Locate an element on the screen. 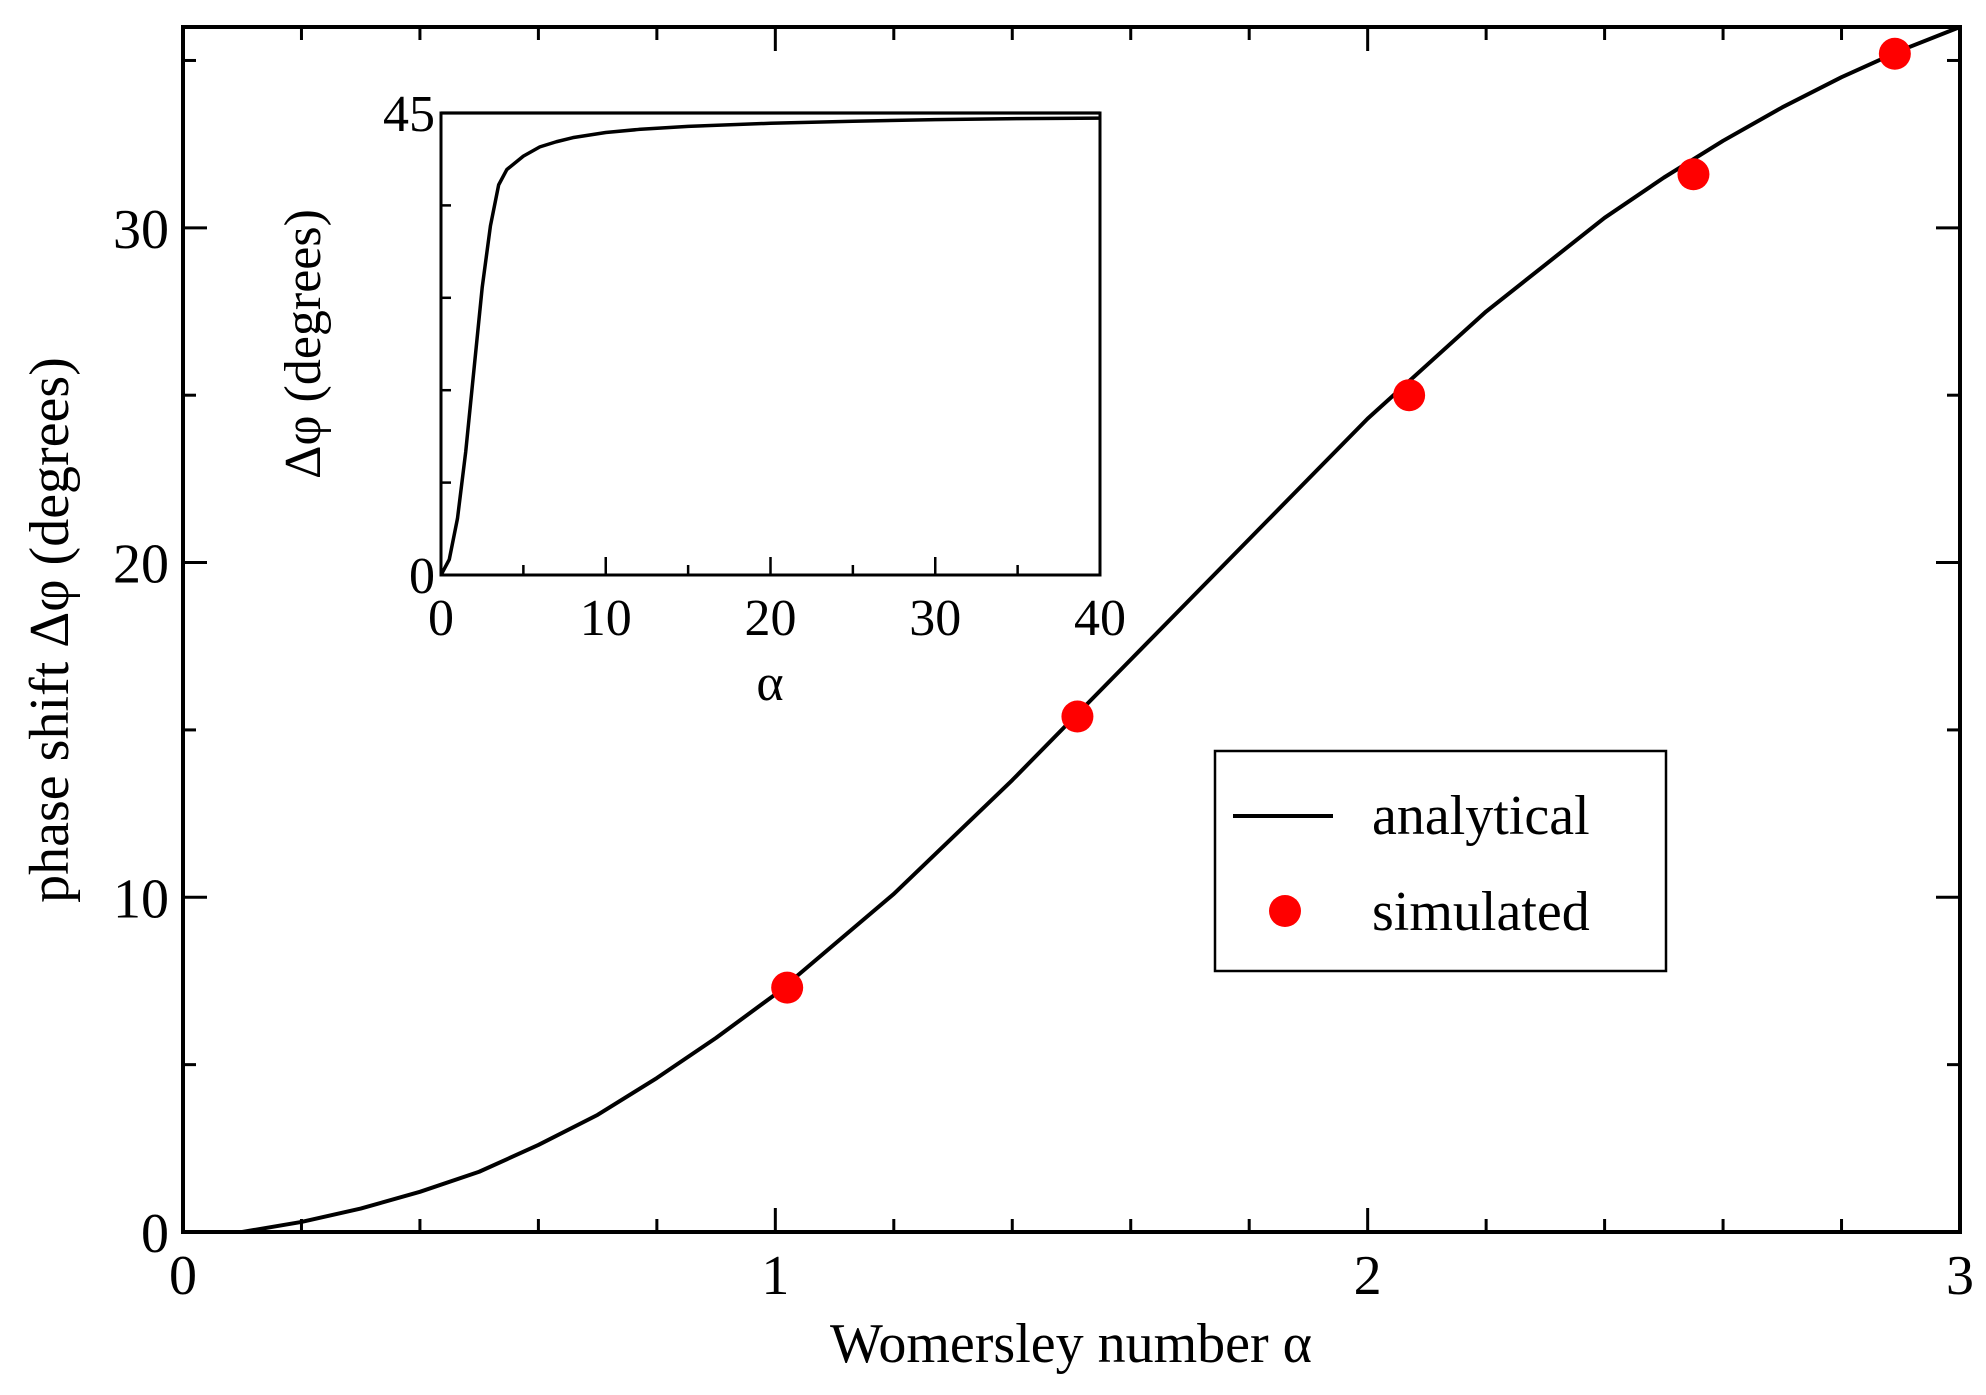 The image size is (1986, 1395). x-tick-label: 2 is located at coordinates (1368, 1276).